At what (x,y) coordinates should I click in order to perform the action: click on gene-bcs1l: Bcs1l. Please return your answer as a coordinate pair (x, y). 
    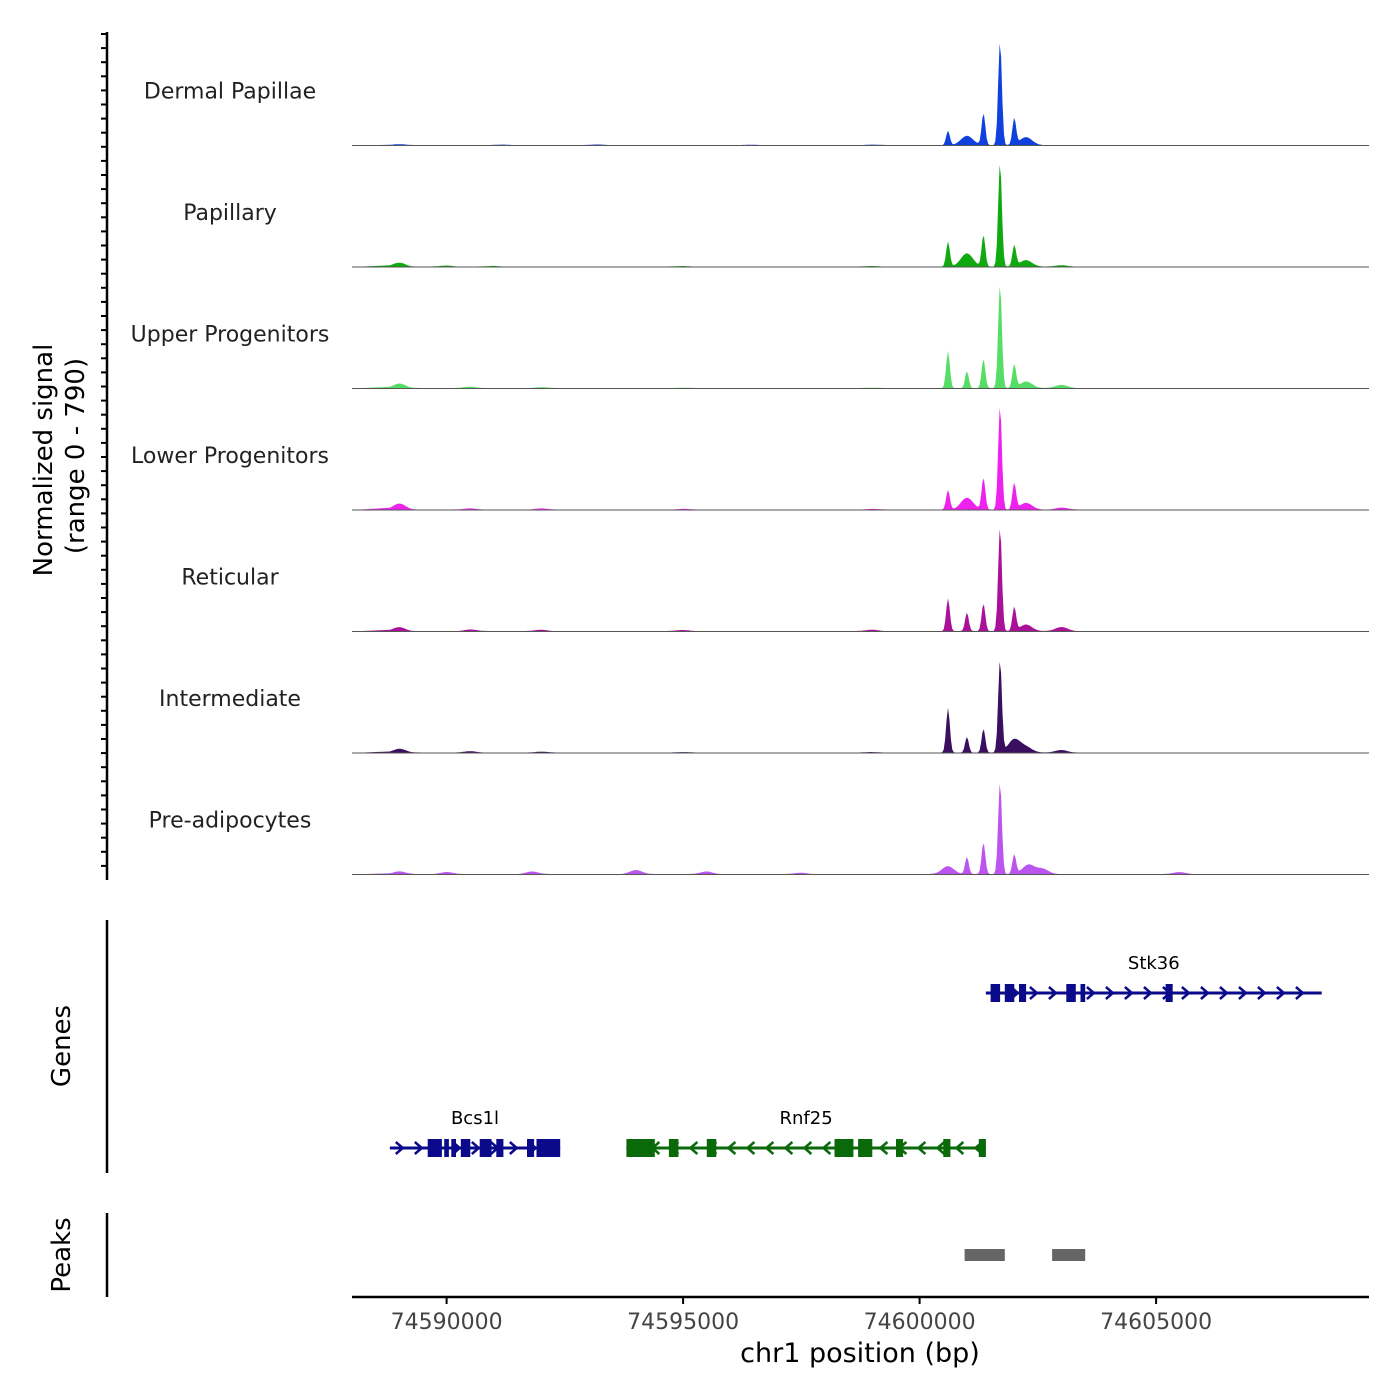
    Looking at the image, I should click on (475, 1132).